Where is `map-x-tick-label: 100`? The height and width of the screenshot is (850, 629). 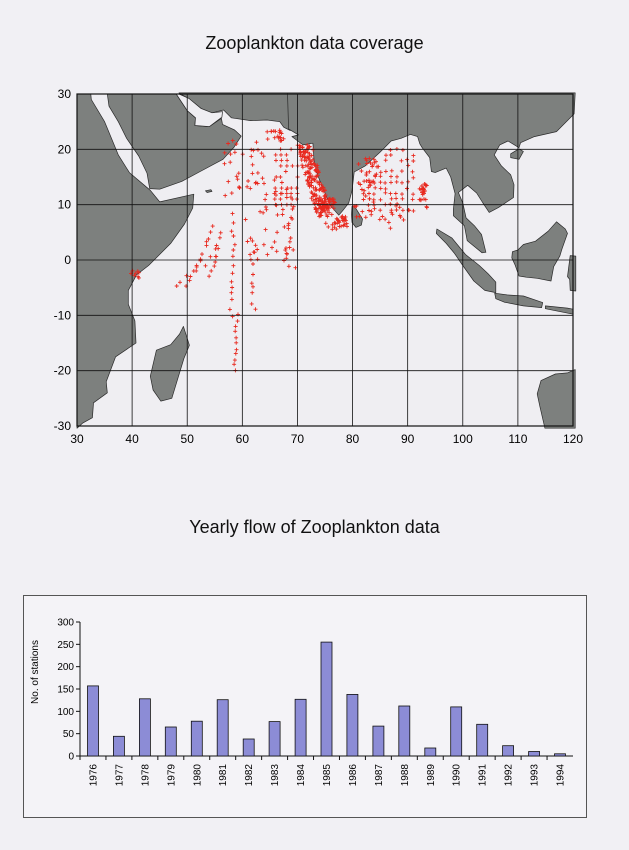 map-x-tick-label: 100 is located at coordinates (463, 439).